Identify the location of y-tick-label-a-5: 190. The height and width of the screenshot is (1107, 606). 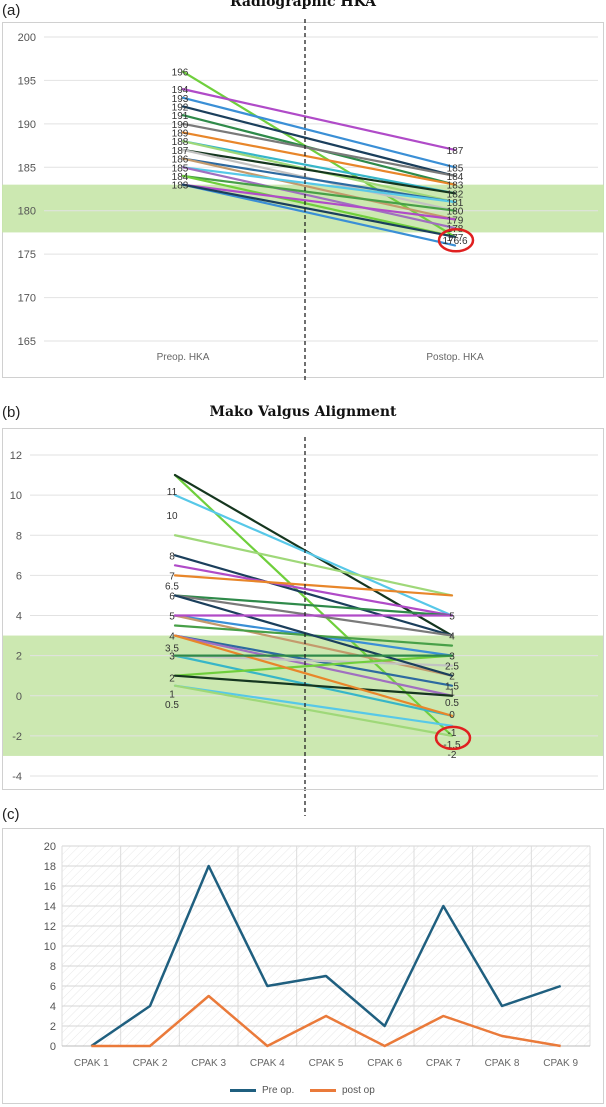
(27, 125).